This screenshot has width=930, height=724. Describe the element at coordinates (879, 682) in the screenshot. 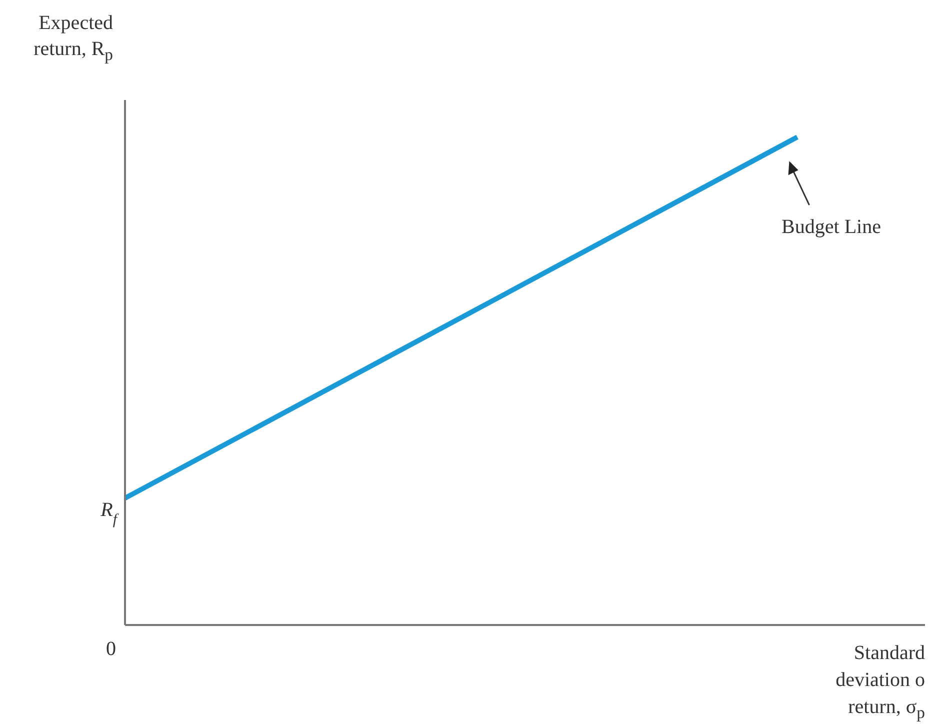

I see `x-axis-title: Standard deviation o return, σ$_{p}$` at that location.